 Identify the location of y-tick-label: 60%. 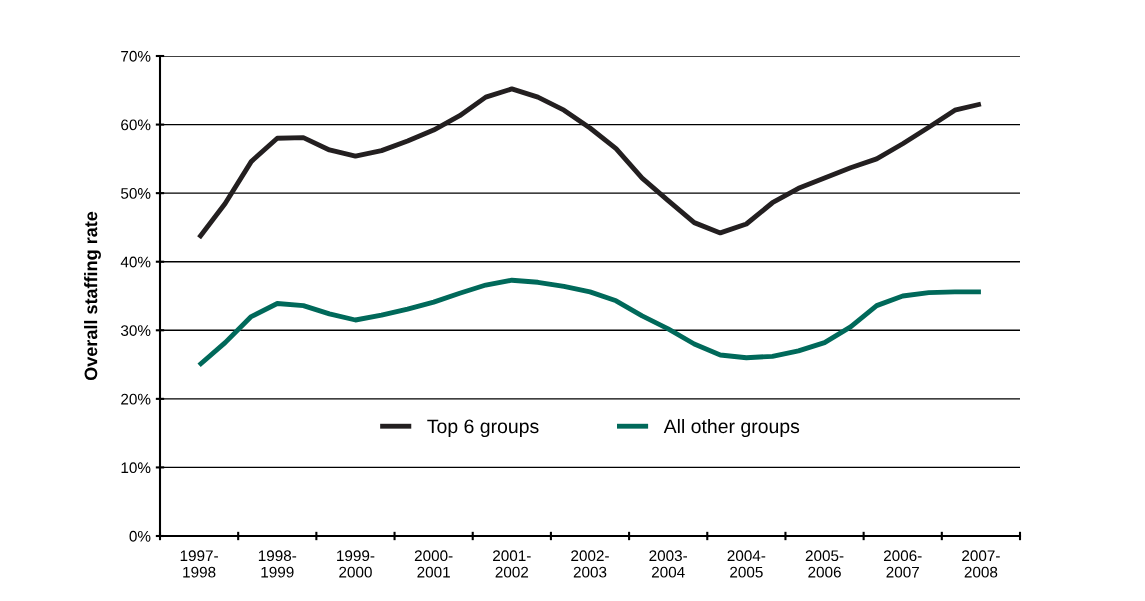
(136, 125).